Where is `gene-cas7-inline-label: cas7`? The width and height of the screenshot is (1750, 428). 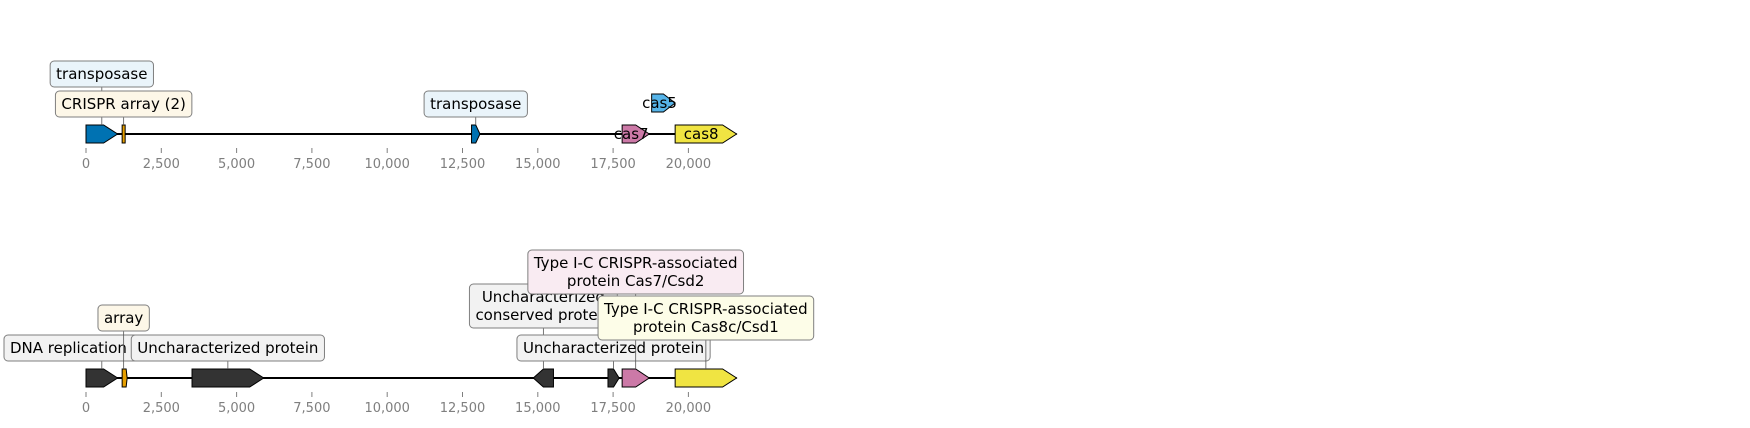
gene-cas7-inline-label: cas7 is located at coordinates (631, 134).